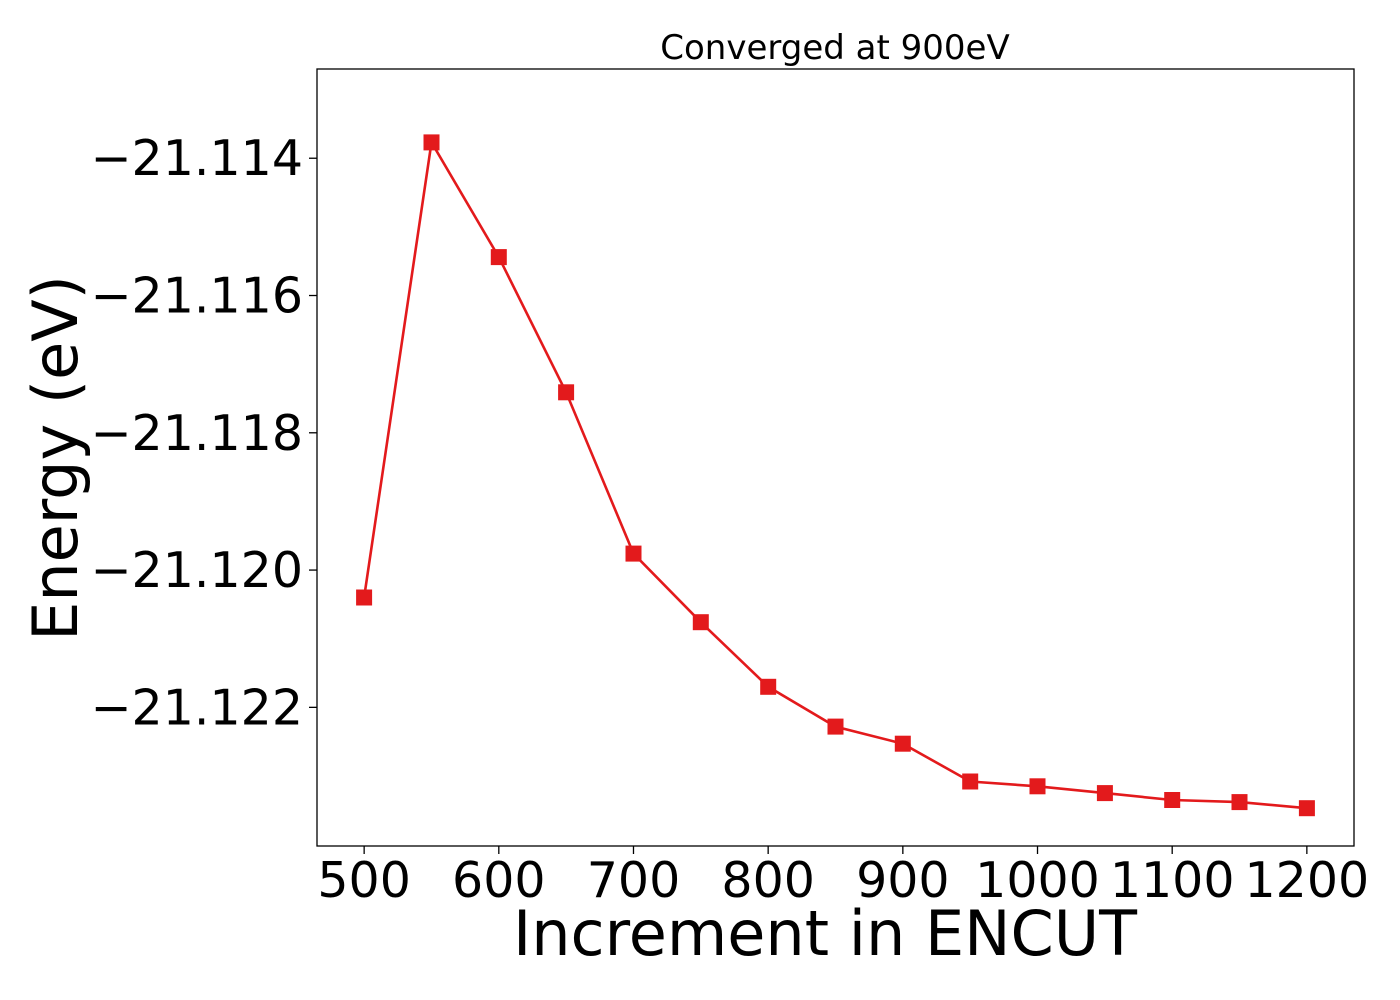 This screenshot has height=1000, width=1400. I want to click on x-axis-label: Increment in ENCUT, so click(825, 933).